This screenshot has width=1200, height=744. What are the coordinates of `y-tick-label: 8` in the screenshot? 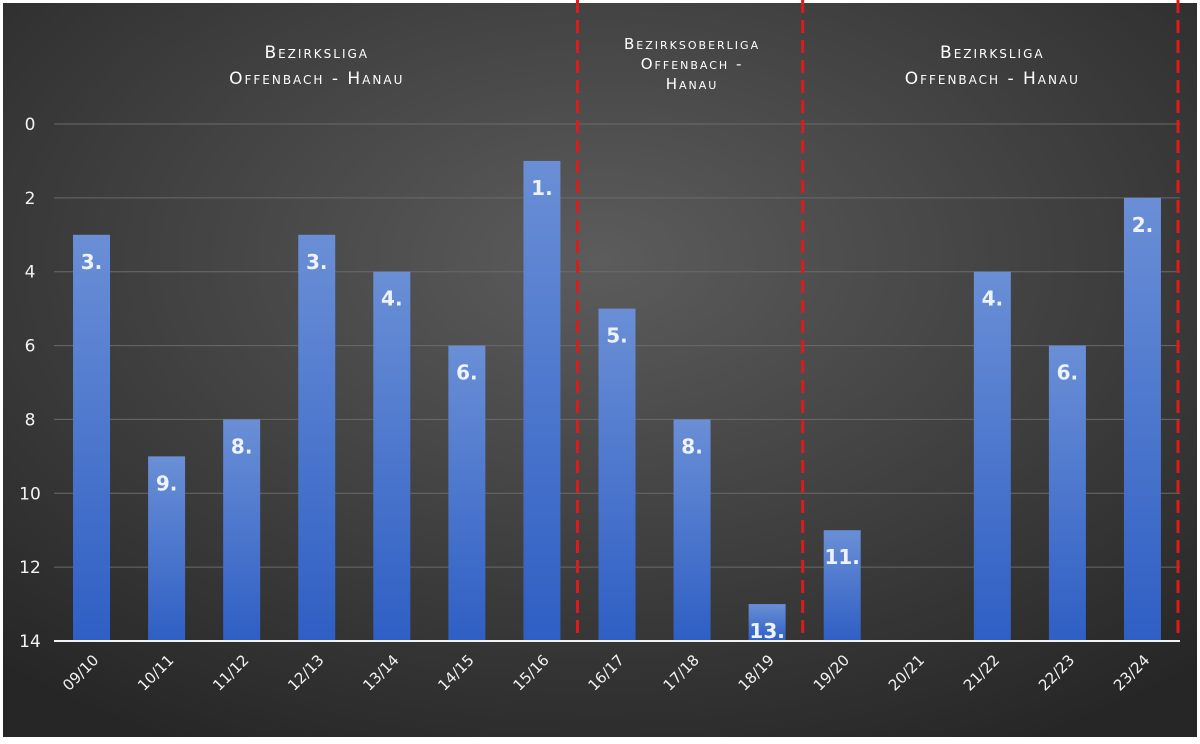 It's located at (30, 420).